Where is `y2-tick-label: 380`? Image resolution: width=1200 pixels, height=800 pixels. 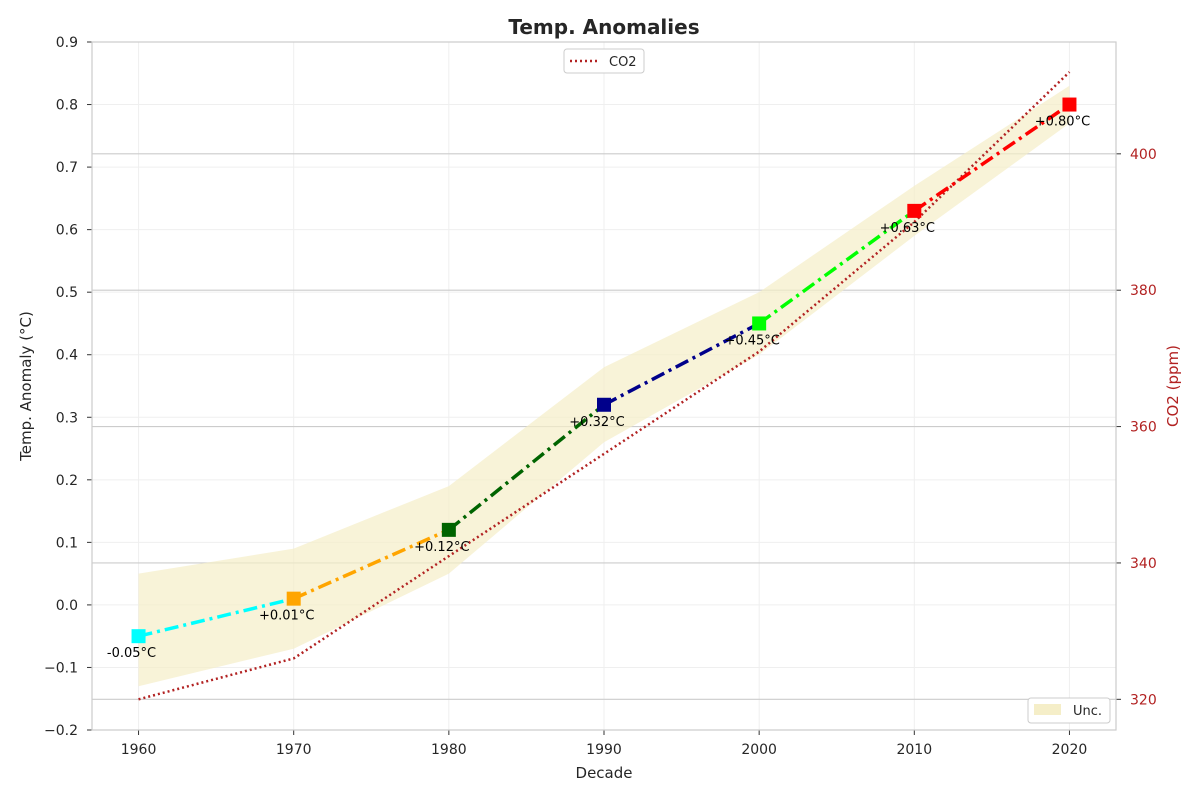
y2-tick-label: 380 is located at coordinates (1143, 291).